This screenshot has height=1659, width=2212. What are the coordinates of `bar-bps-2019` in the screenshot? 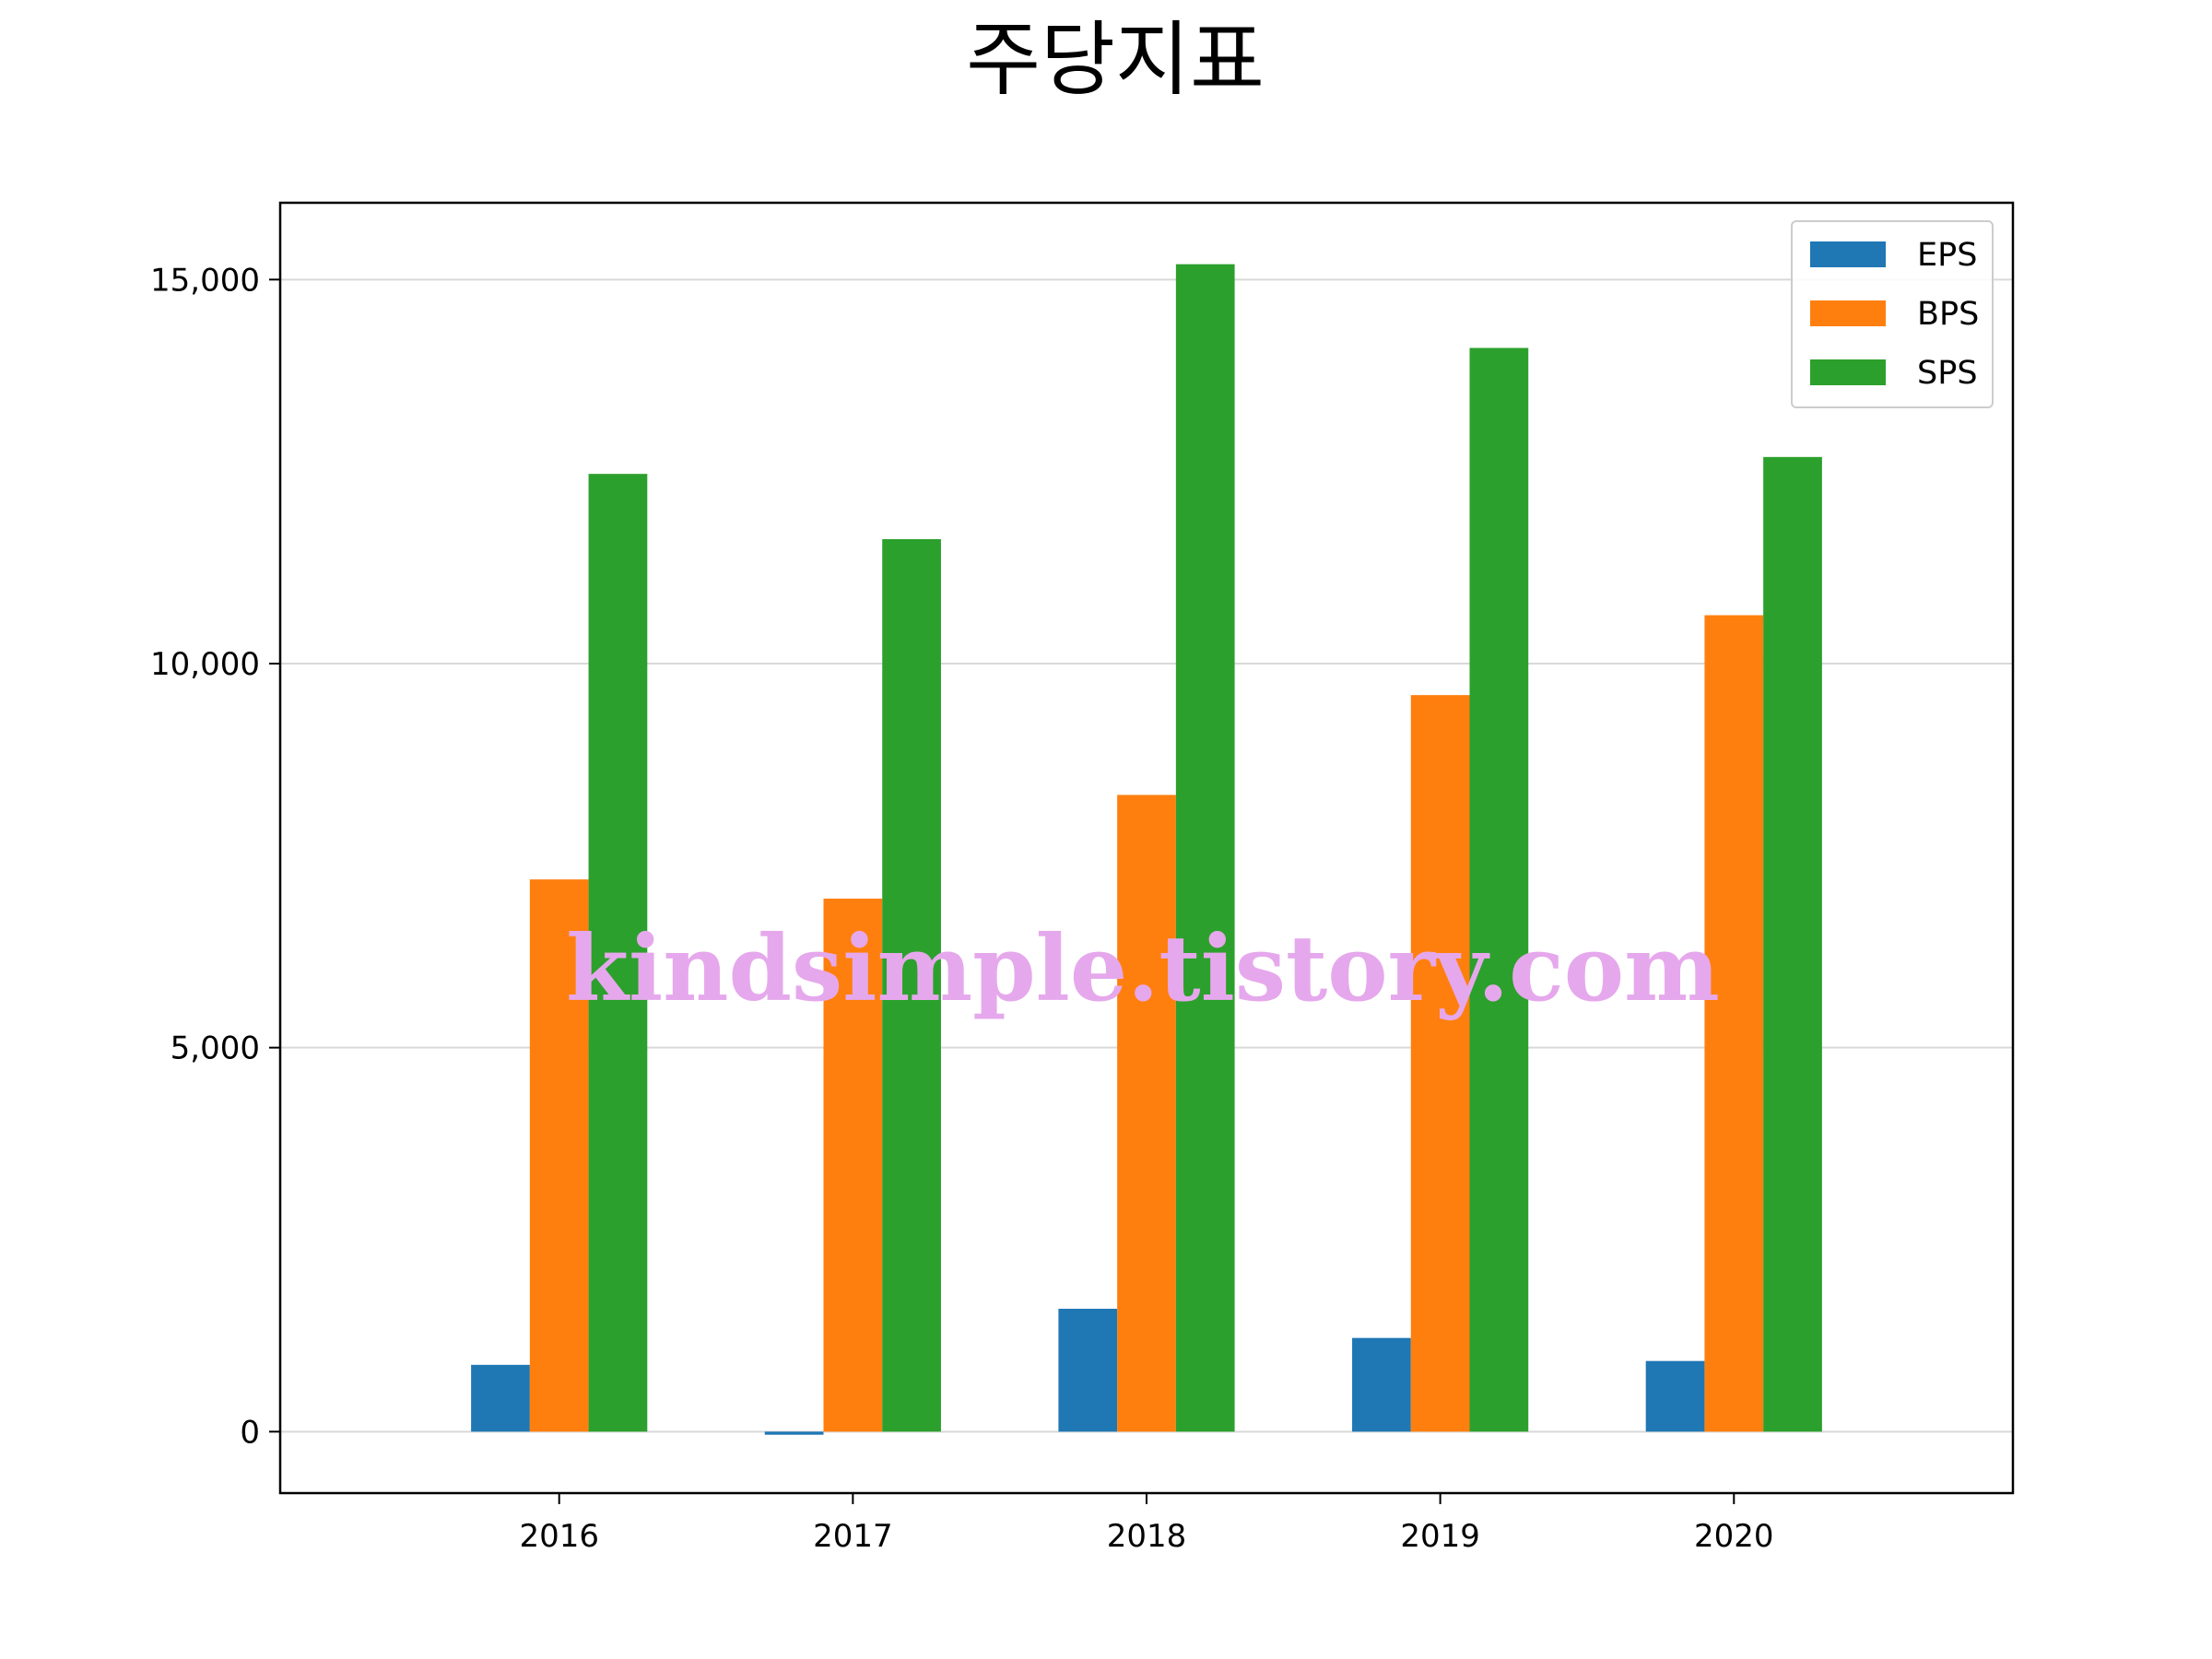 It's located at (1440, 1063).